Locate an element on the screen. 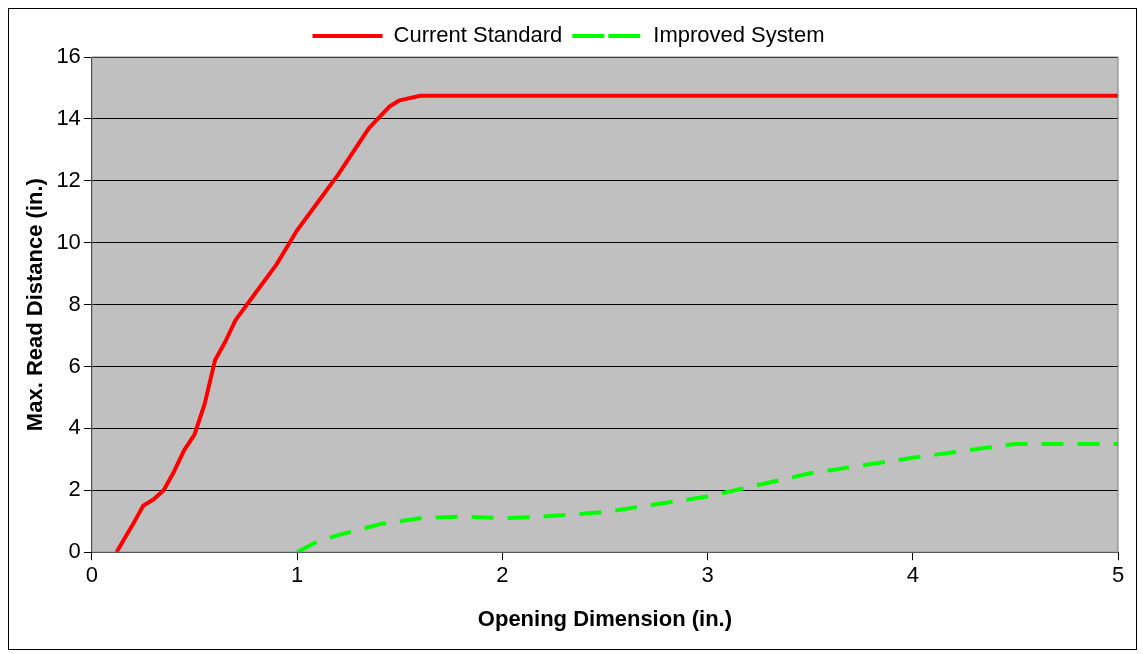 This screenshot has height=654, width=1143. y-tick-label: 6 is located at coordinates (74, 365).